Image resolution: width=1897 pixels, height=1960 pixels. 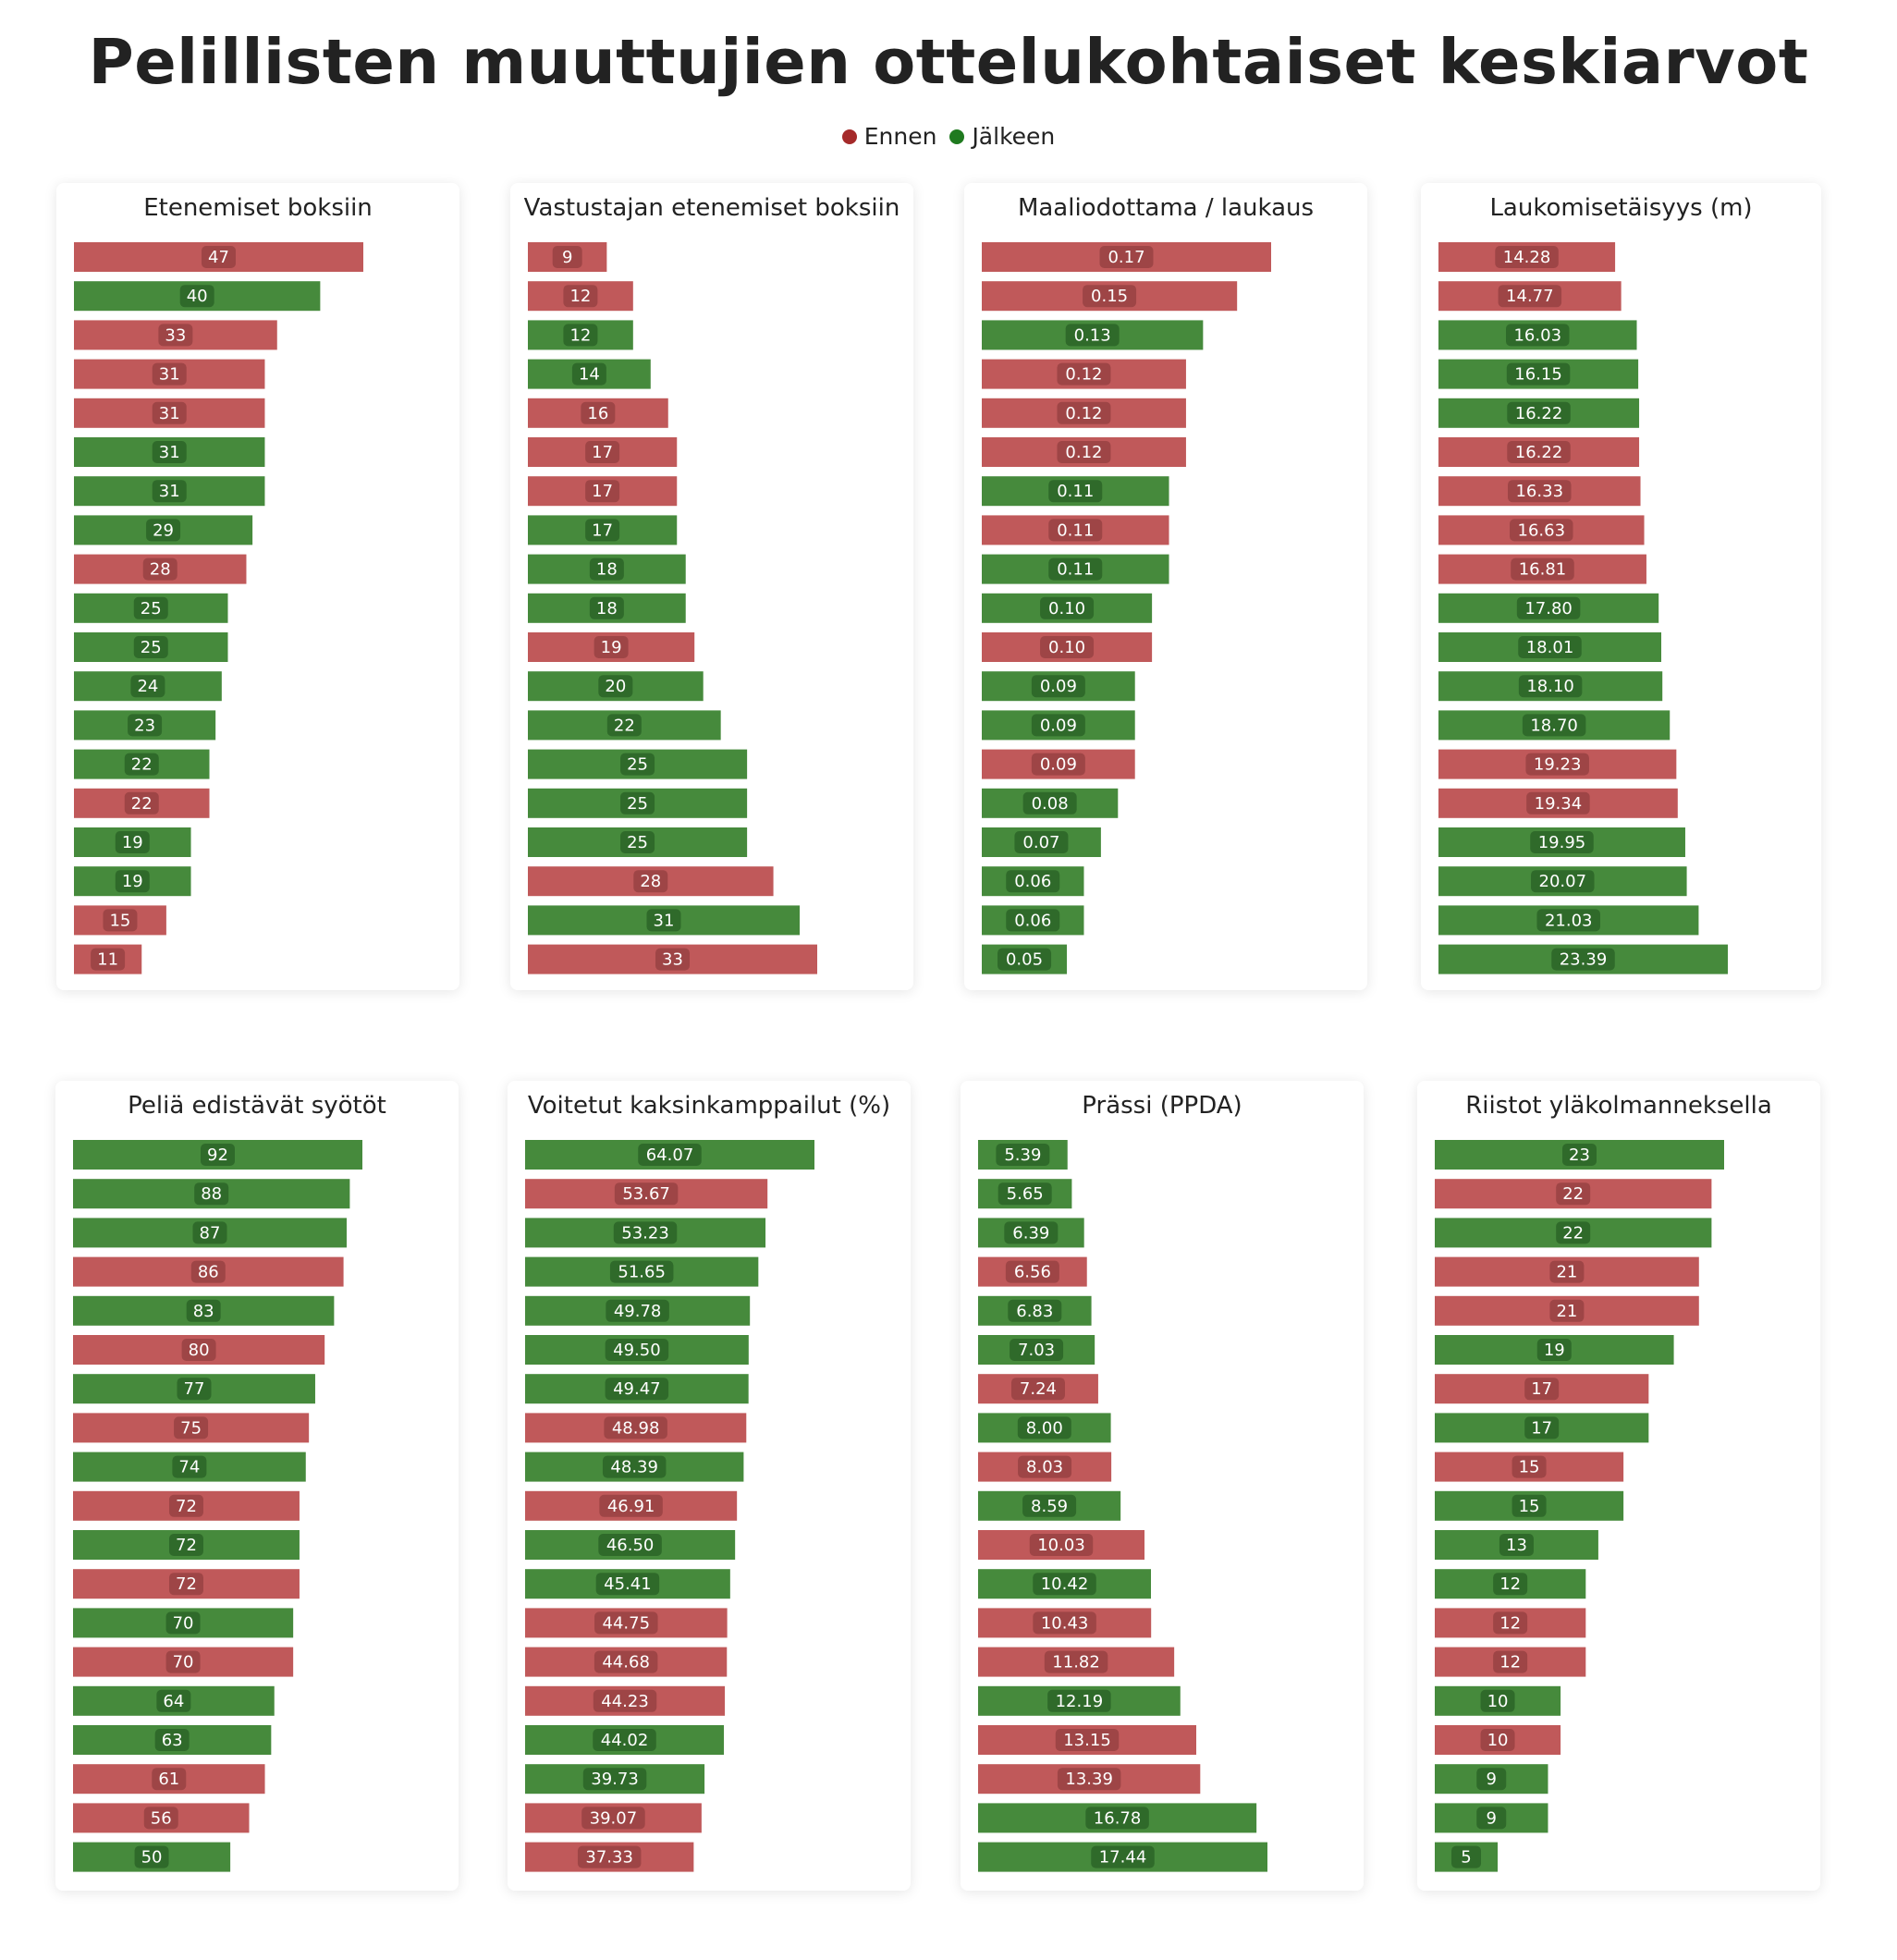 What do you see at coordinates (1527, 257) in the screenshot?
I see `data-label: 14.28` at bounding box center [1527, 257].